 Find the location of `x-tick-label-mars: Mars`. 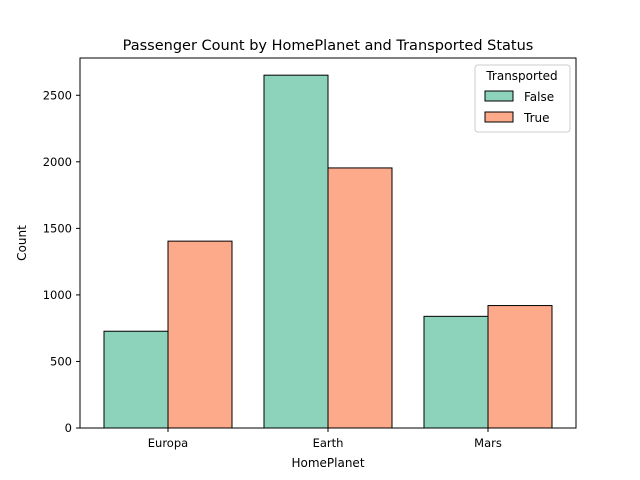

x-tick-label-mars: Mars is located at coordinates (488, 443).